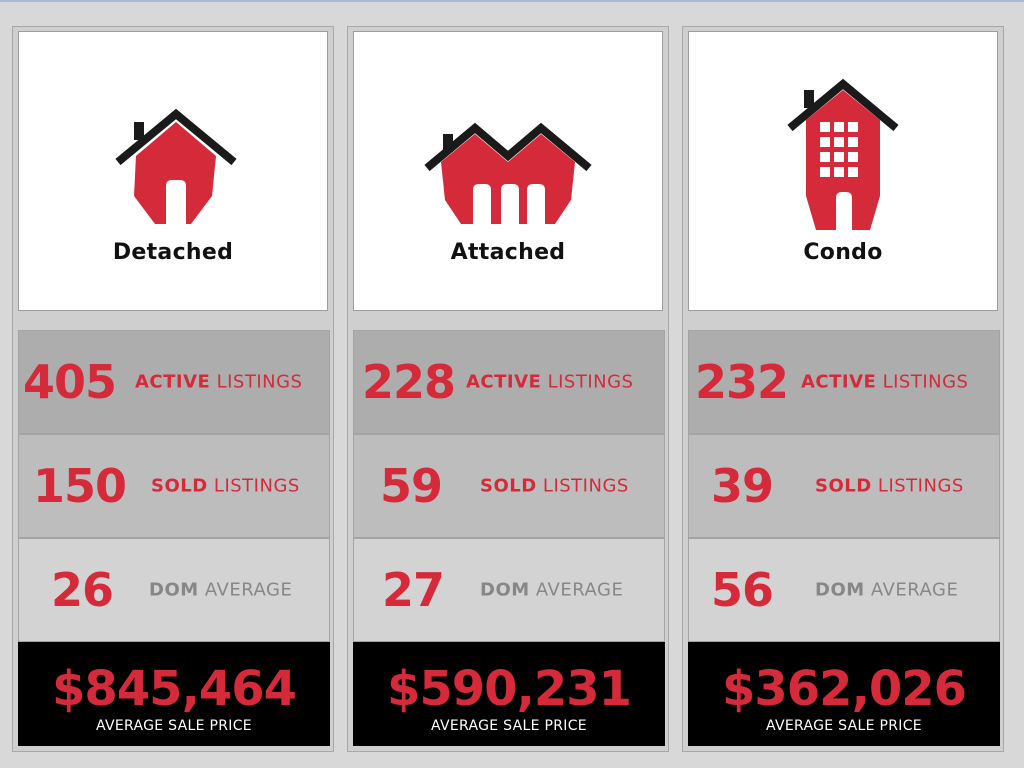  I want to click on property-type-header: Detached, so click(173, 171).